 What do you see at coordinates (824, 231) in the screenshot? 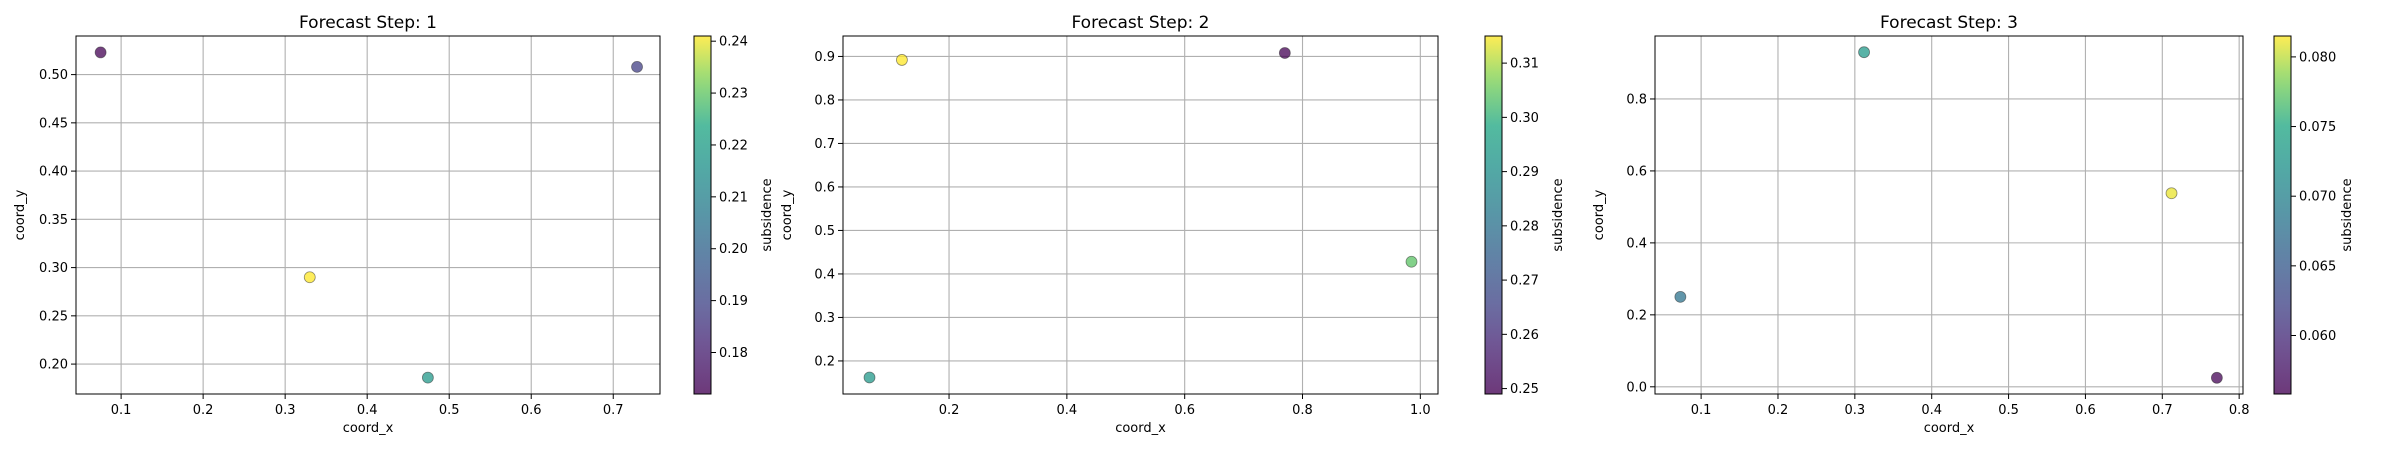
I see `y-tick-label: 0.5` at bounding box center [824, 231].